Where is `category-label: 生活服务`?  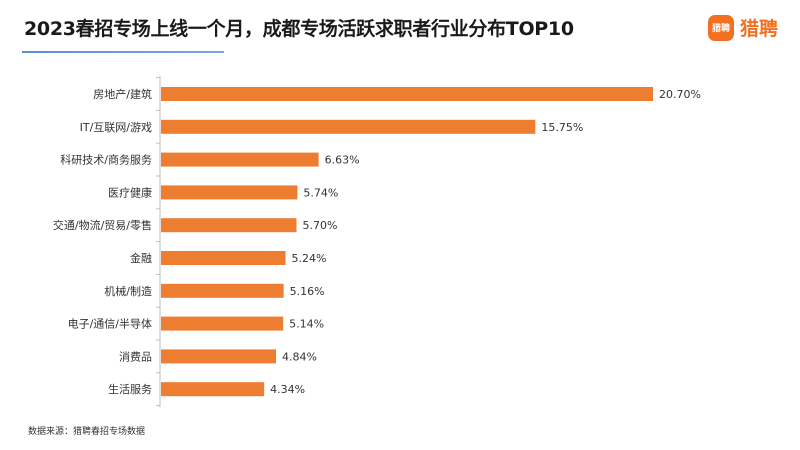 category-label: 生活服务 is located at coordinates (130, 389).